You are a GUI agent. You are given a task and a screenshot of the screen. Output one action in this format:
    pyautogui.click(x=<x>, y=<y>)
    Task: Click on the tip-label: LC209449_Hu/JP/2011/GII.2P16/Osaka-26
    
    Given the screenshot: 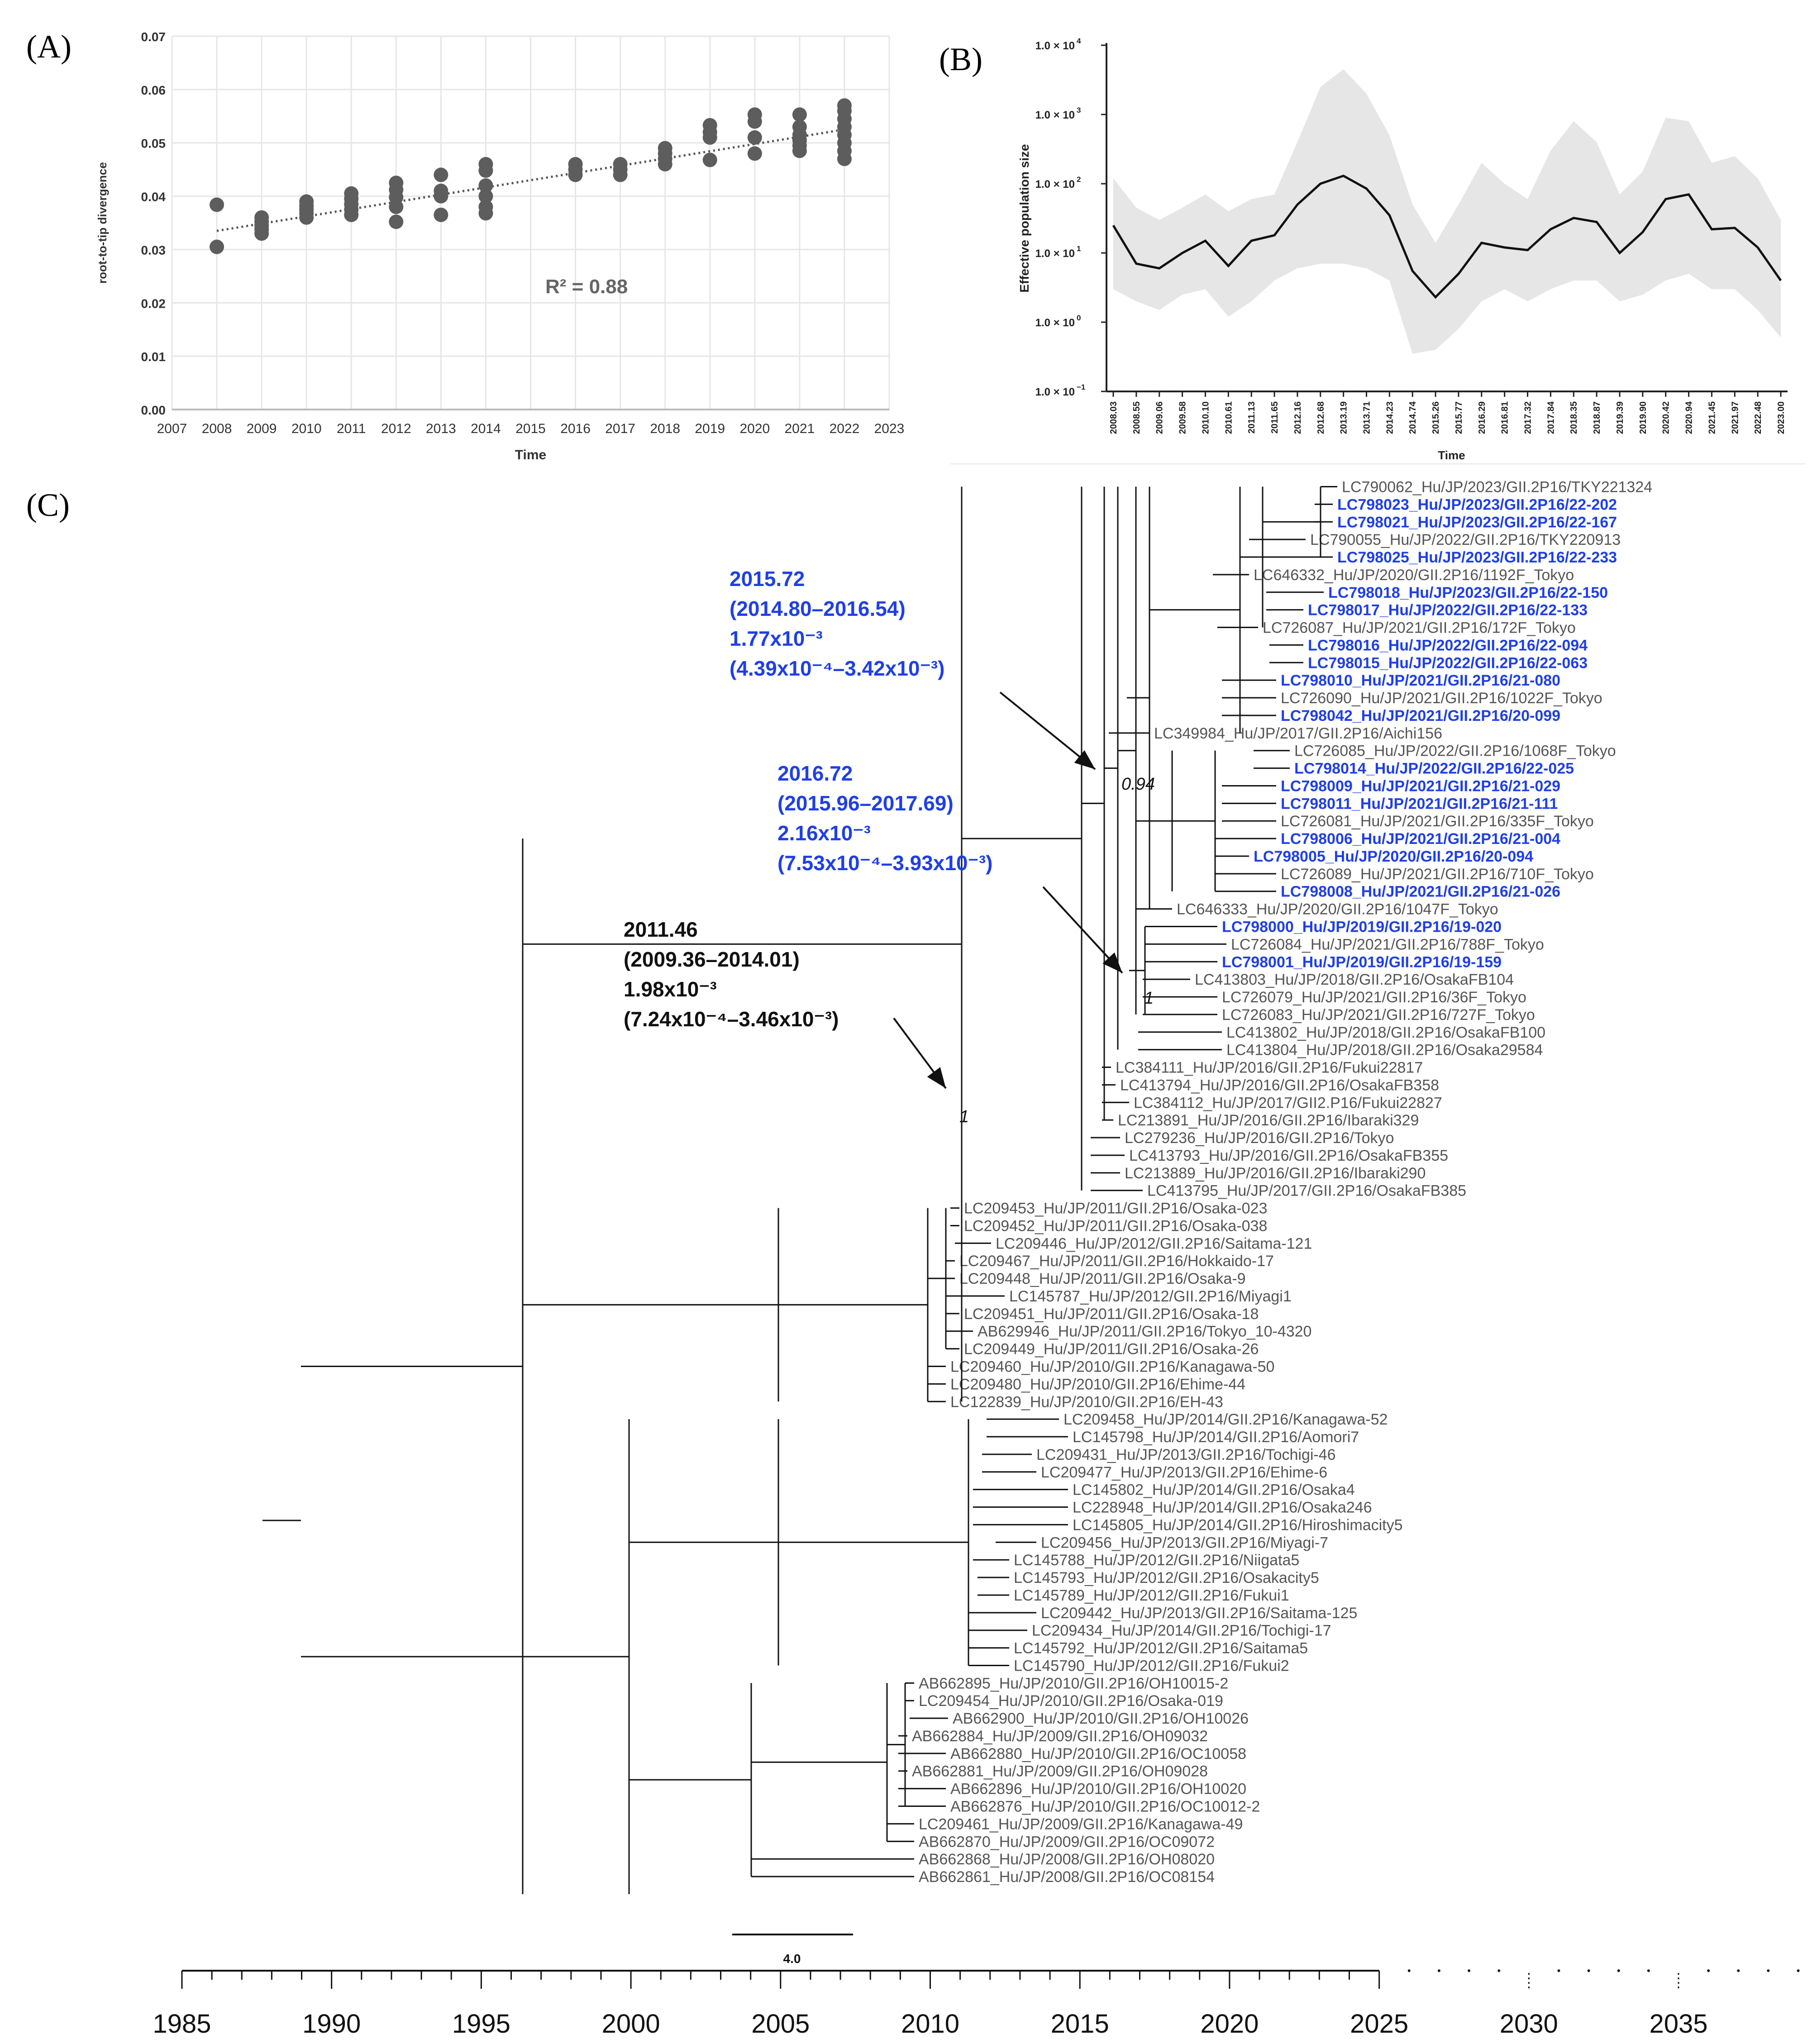 What is the action you would take?
    pyautogui.click(x=1111, y=1349)
    